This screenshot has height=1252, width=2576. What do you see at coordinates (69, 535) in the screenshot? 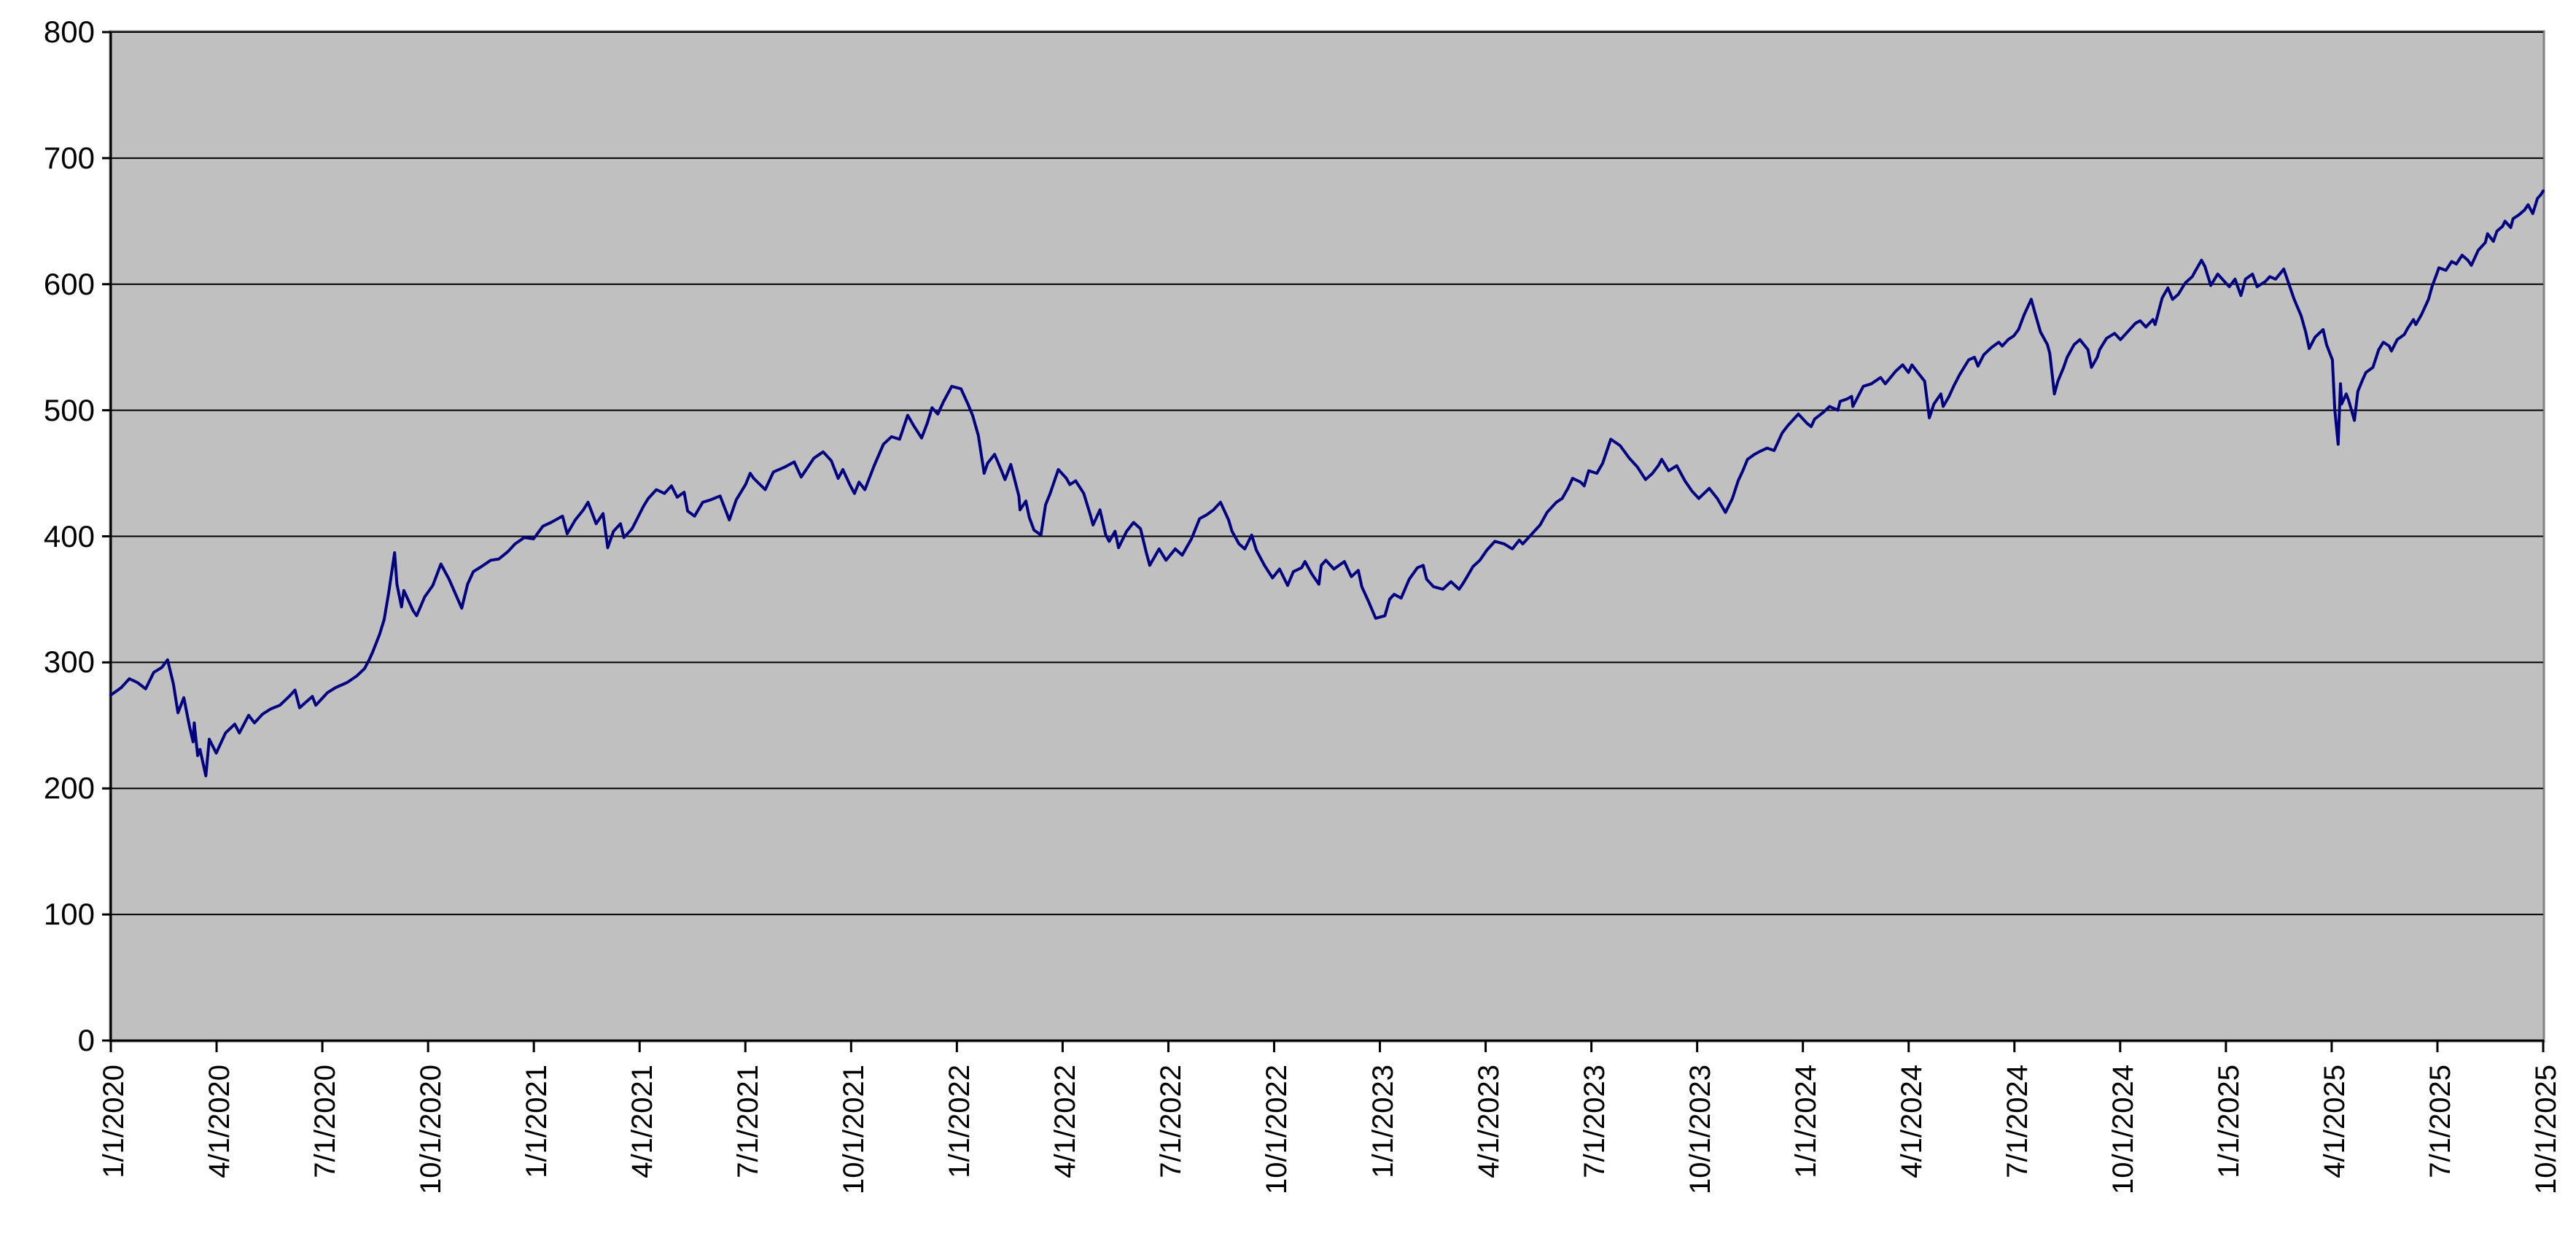
I see `y-axis-label-400: 400` at bounding box center [69, 535].